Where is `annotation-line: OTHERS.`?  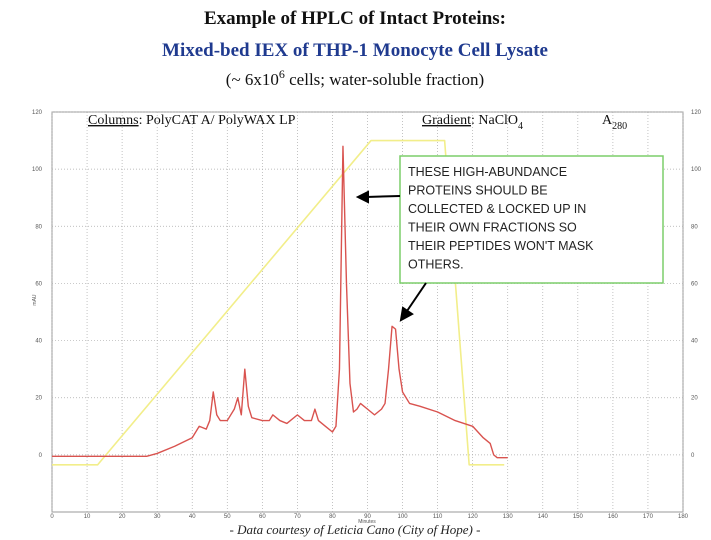
annotation-line: OTHERS. is located at coordinates (436, 265).